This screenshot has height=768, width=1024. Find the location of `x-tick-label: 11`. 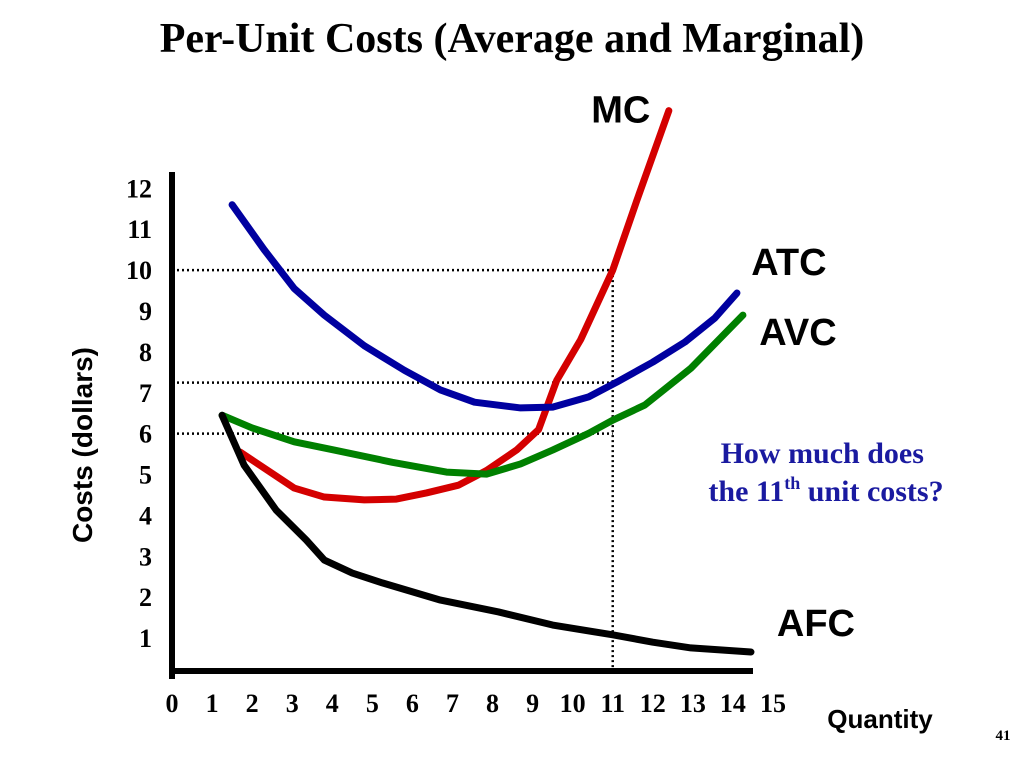

x-tick-label: 11 is located at coordinates (612, 703).